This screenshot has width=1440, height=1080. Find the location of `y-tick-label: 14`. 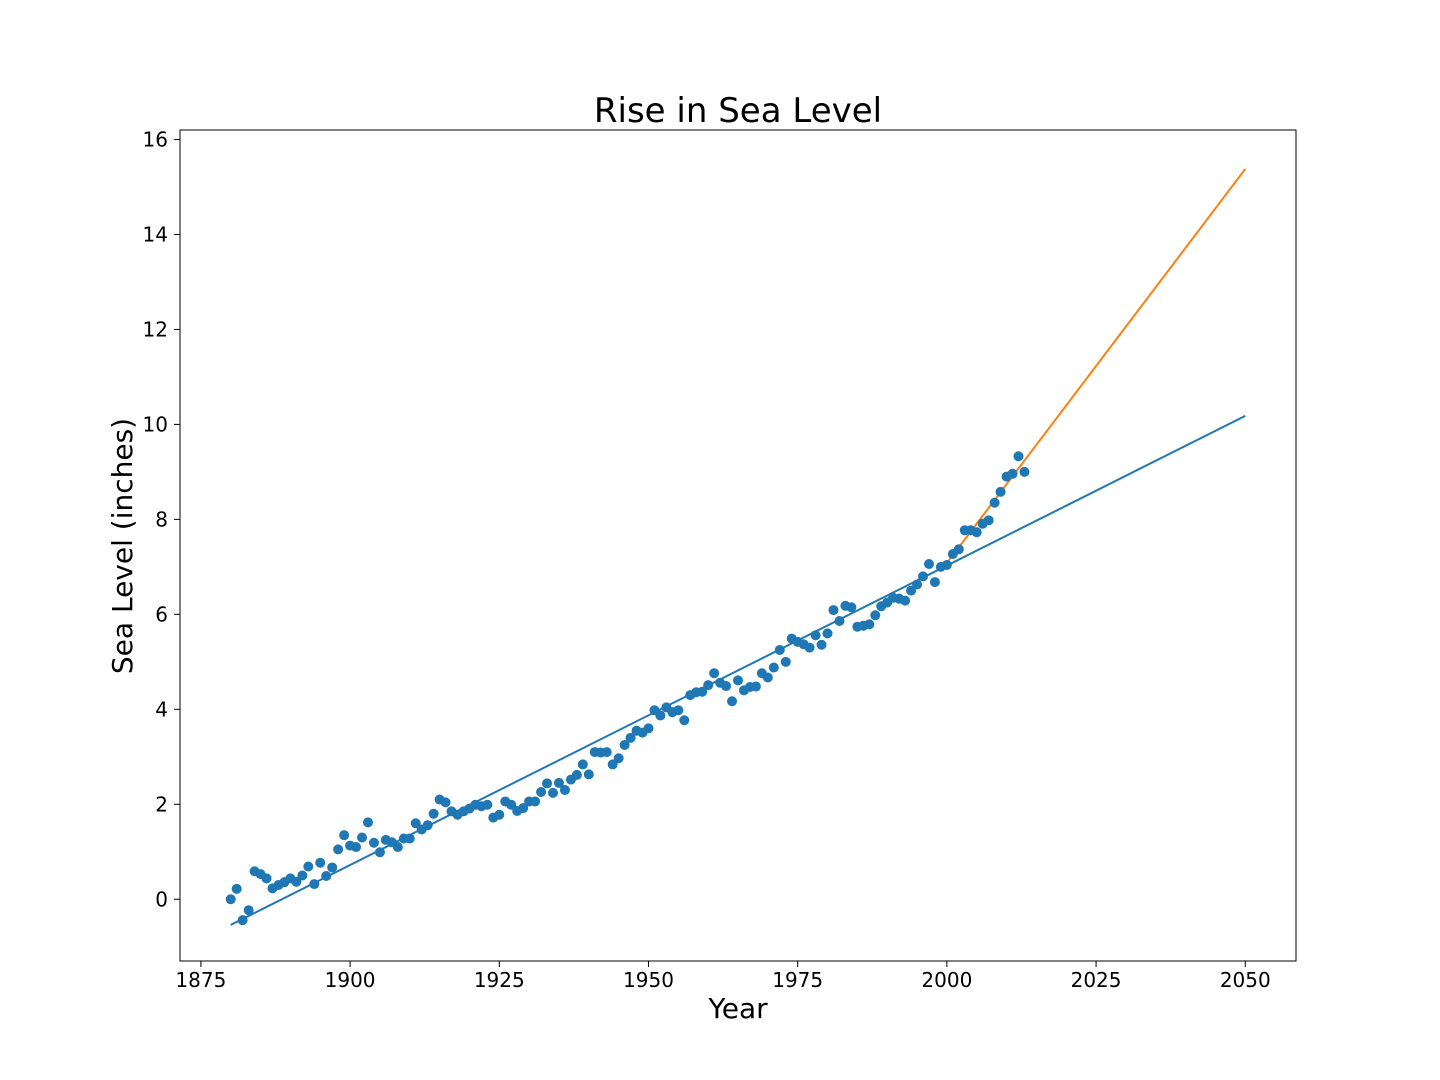

y-tick-label: 14 is located at coordinates (155, 234).